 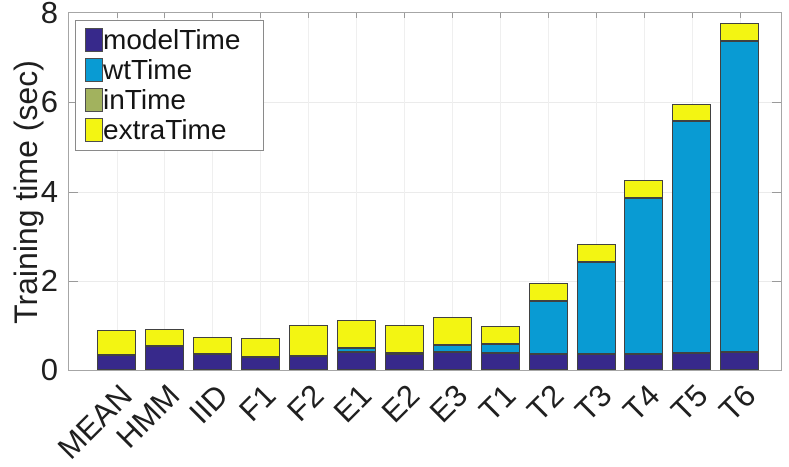 I want to click on y-tick-label: 0, so click(x=49, y=369).